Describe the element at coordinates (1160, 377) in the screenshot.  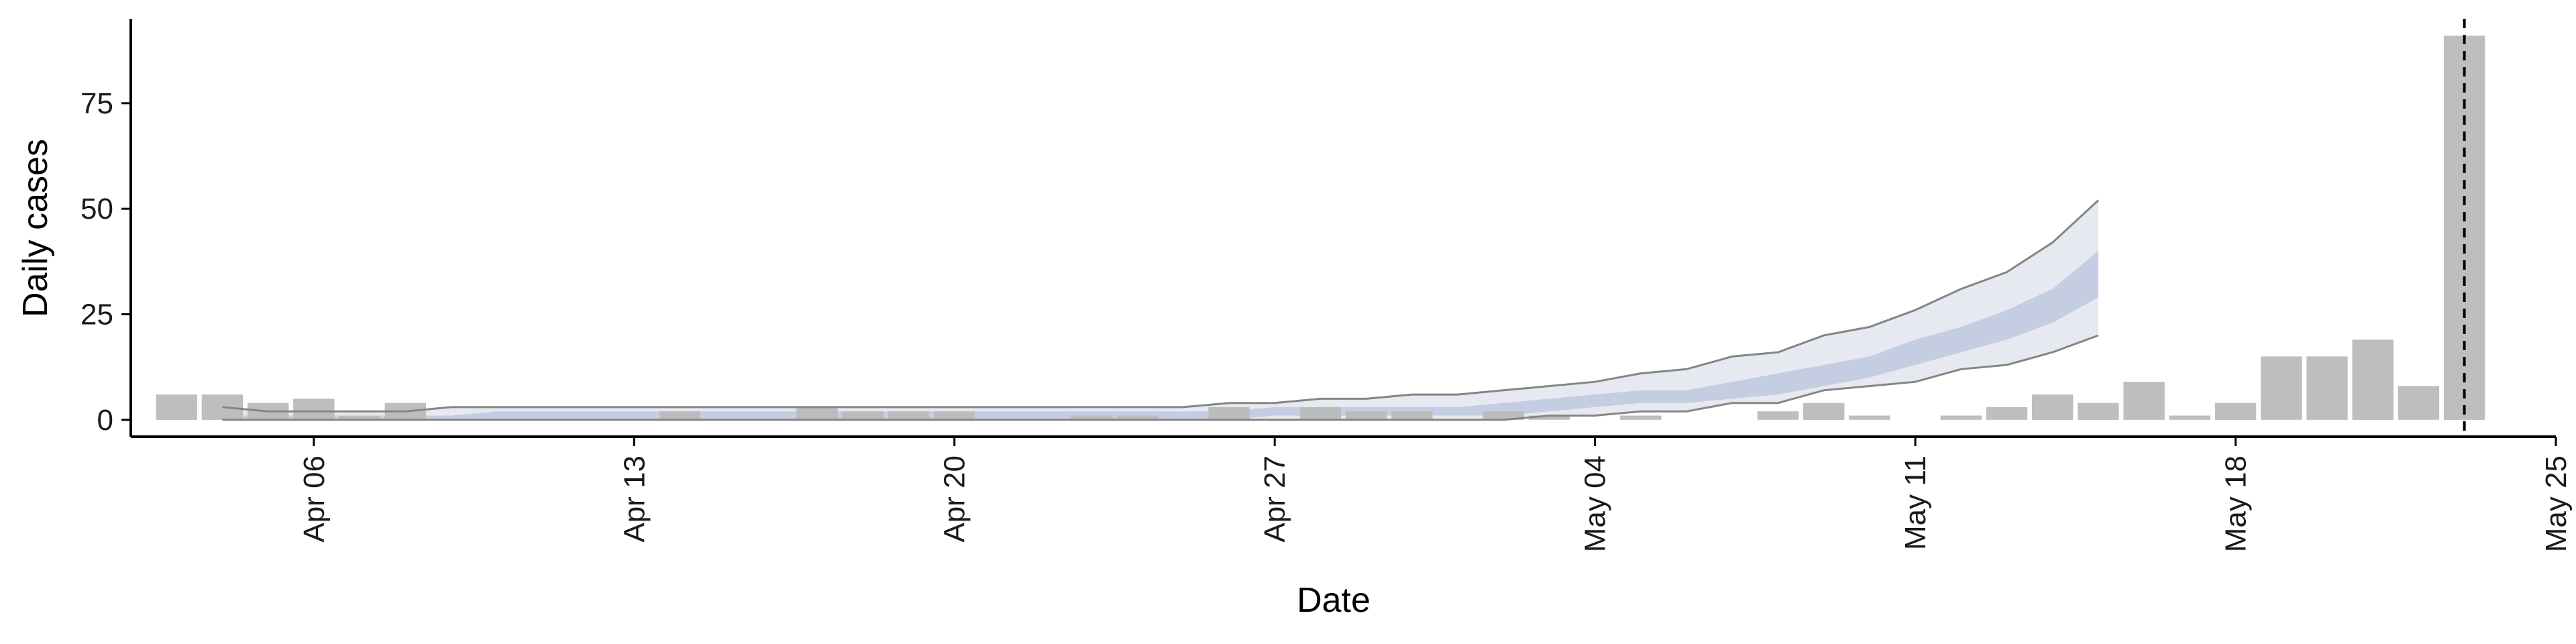
I see `forecast-lower-line` at that location.